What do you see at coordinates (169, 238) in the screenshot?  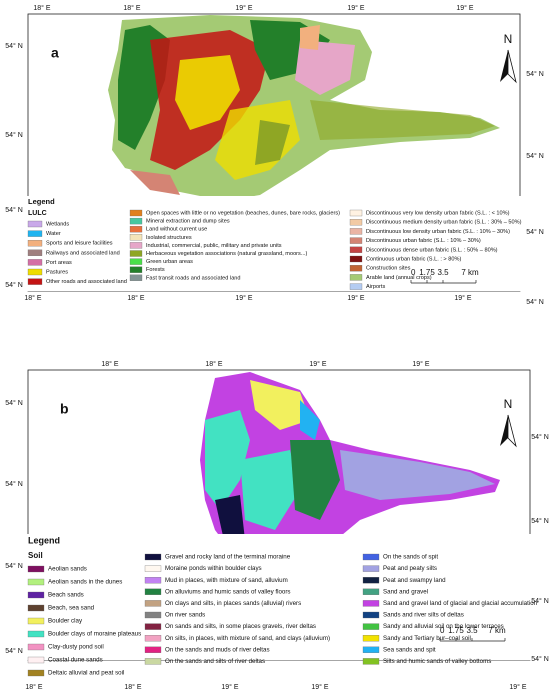 I see `legend-label: Isolated structures` at bounding box center [169, 238].